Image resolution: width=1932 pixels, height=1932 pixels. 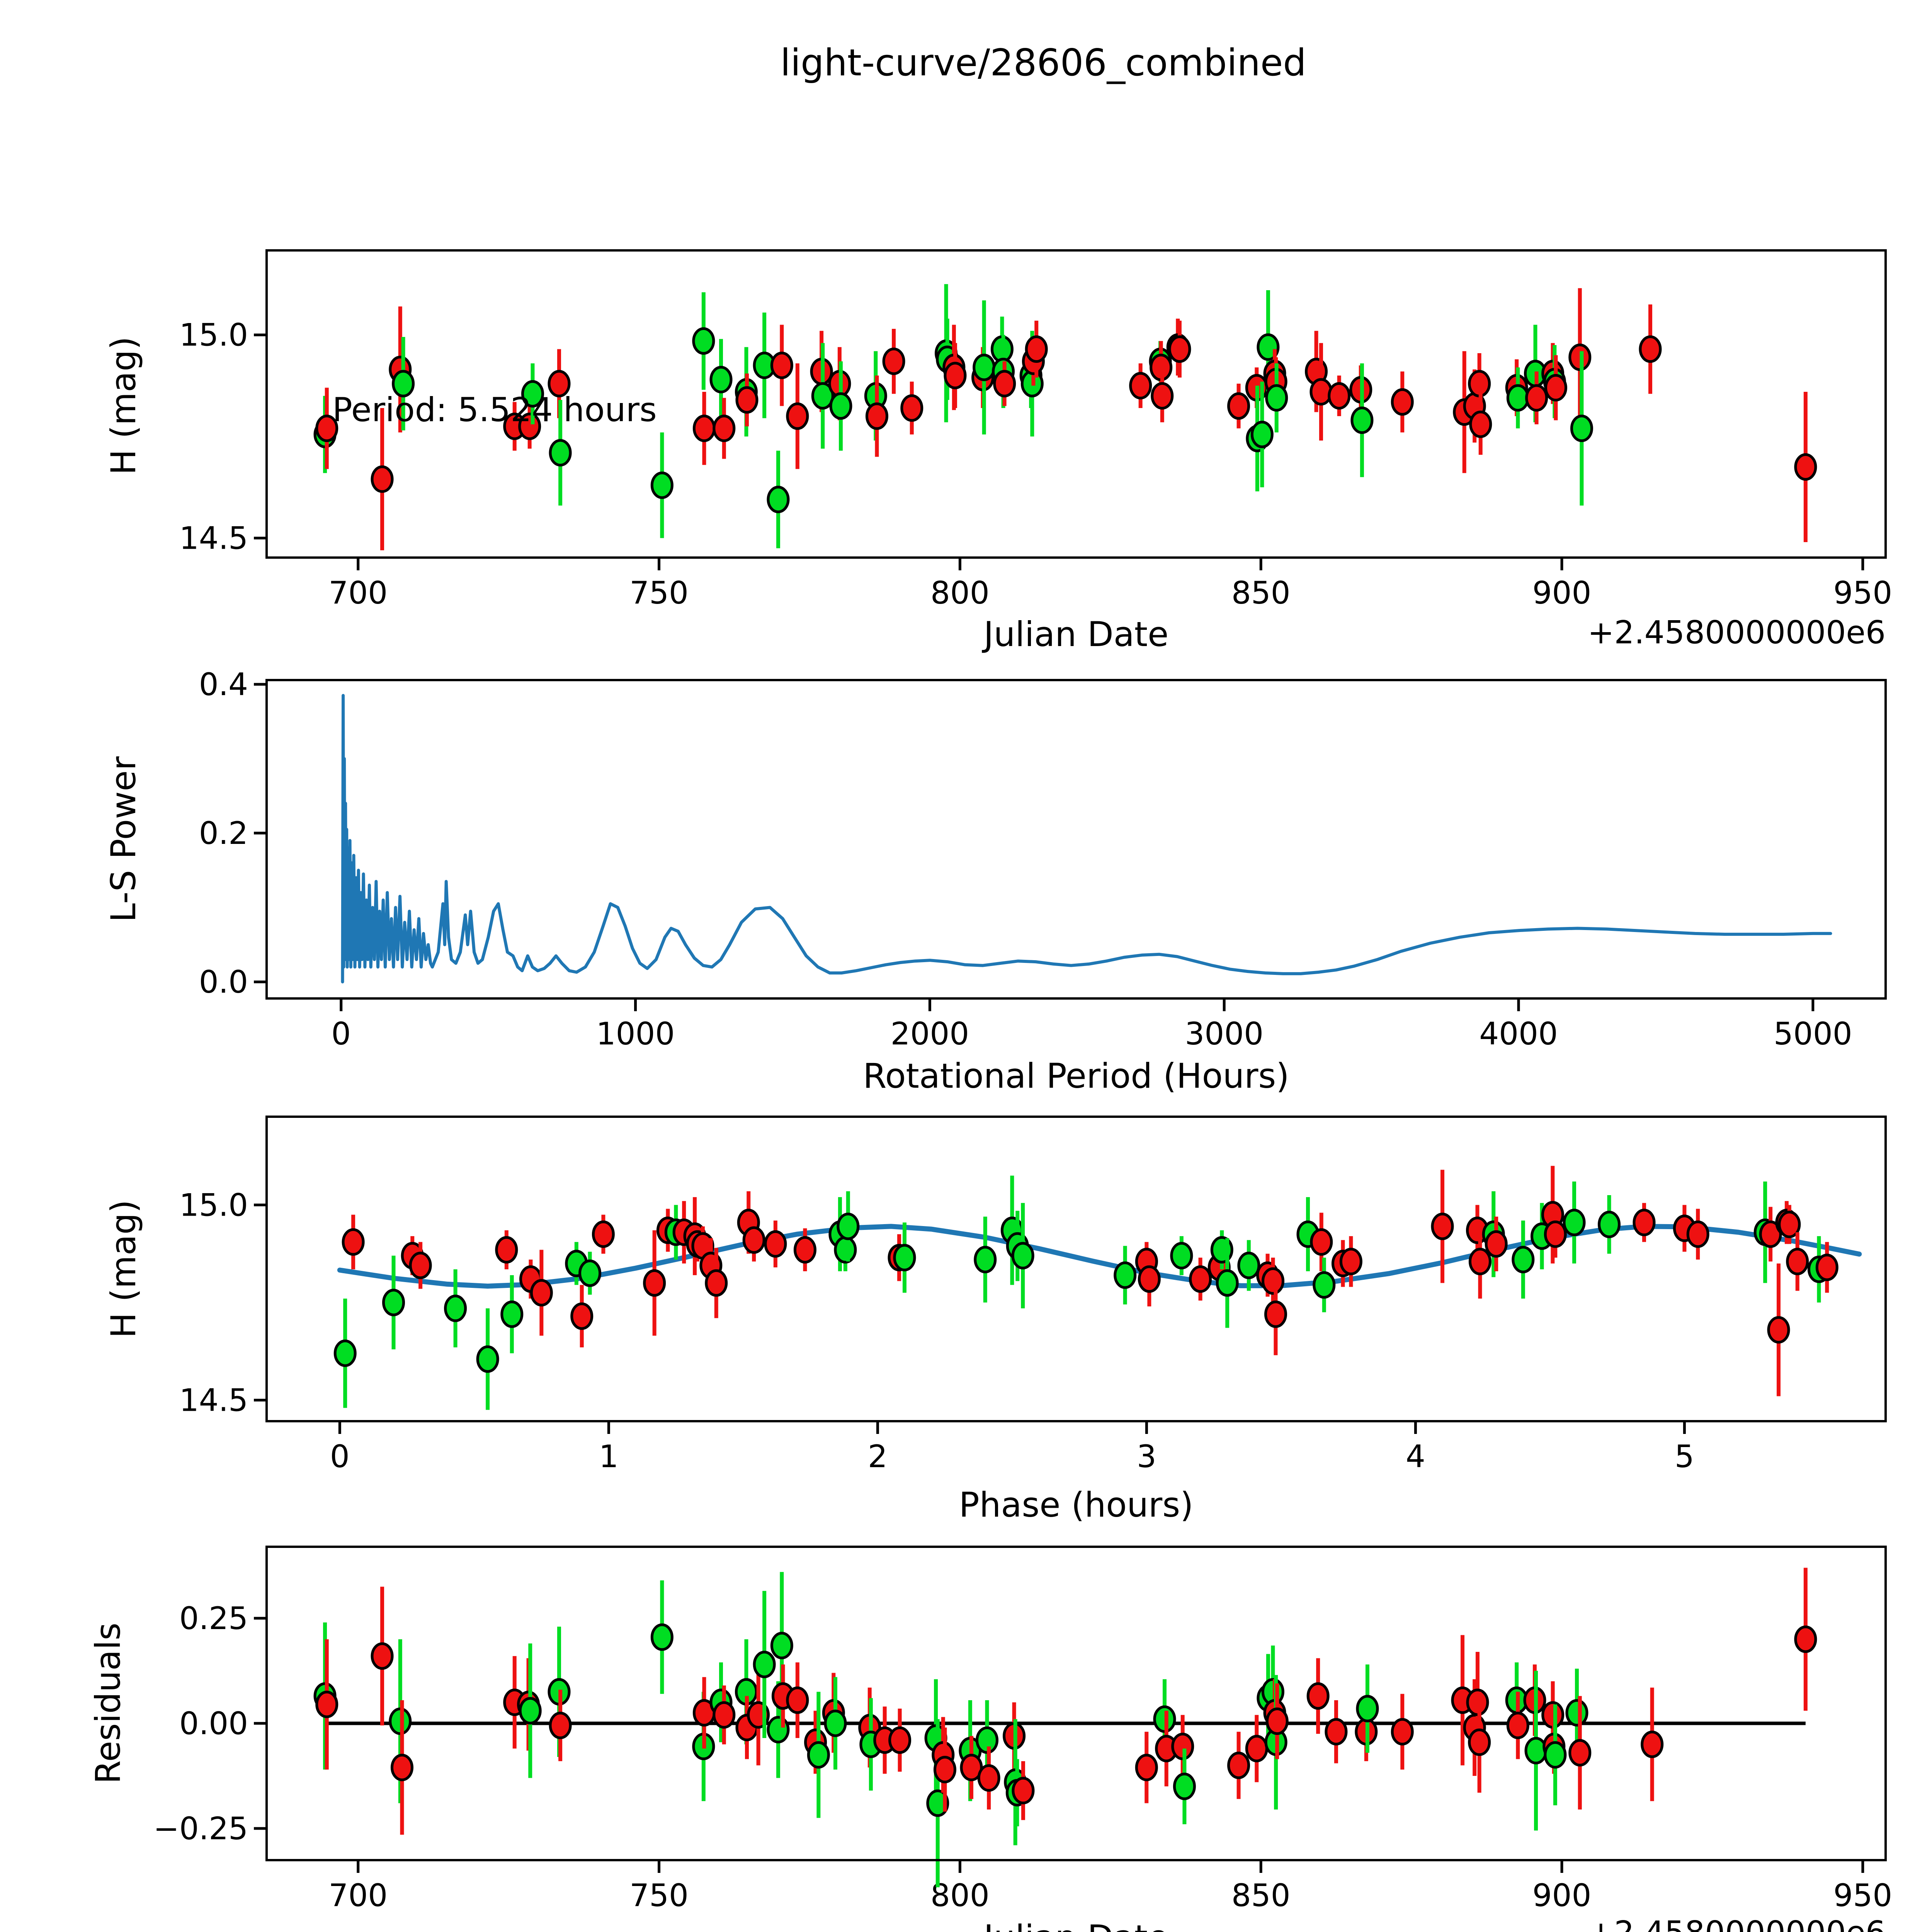 I want to click on periodogram-curve, so click(x=1086, y=839).